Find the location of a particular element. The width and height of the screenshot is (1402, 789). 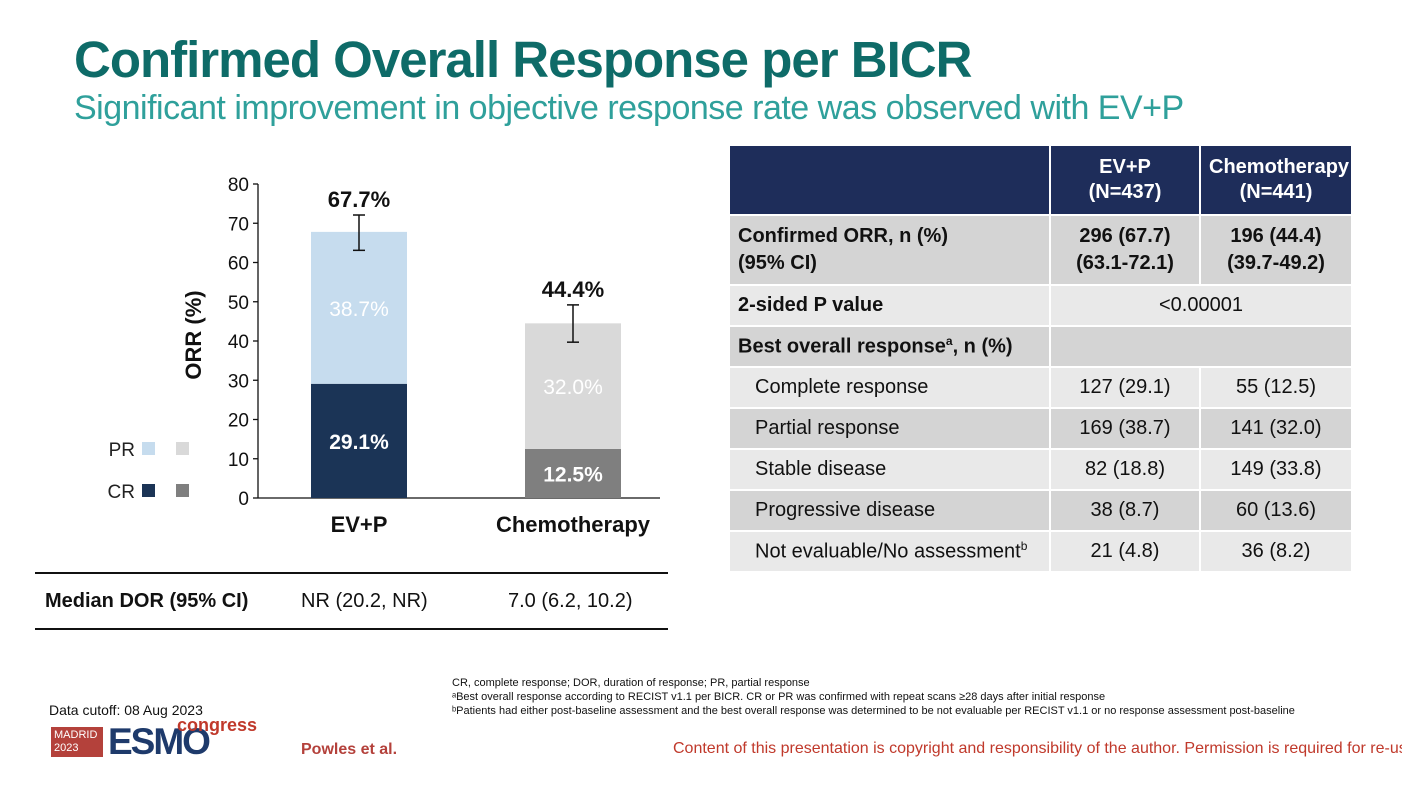

pvalue-row: 2-sided P value <0.00001 is located at coordinates (1040, 305).